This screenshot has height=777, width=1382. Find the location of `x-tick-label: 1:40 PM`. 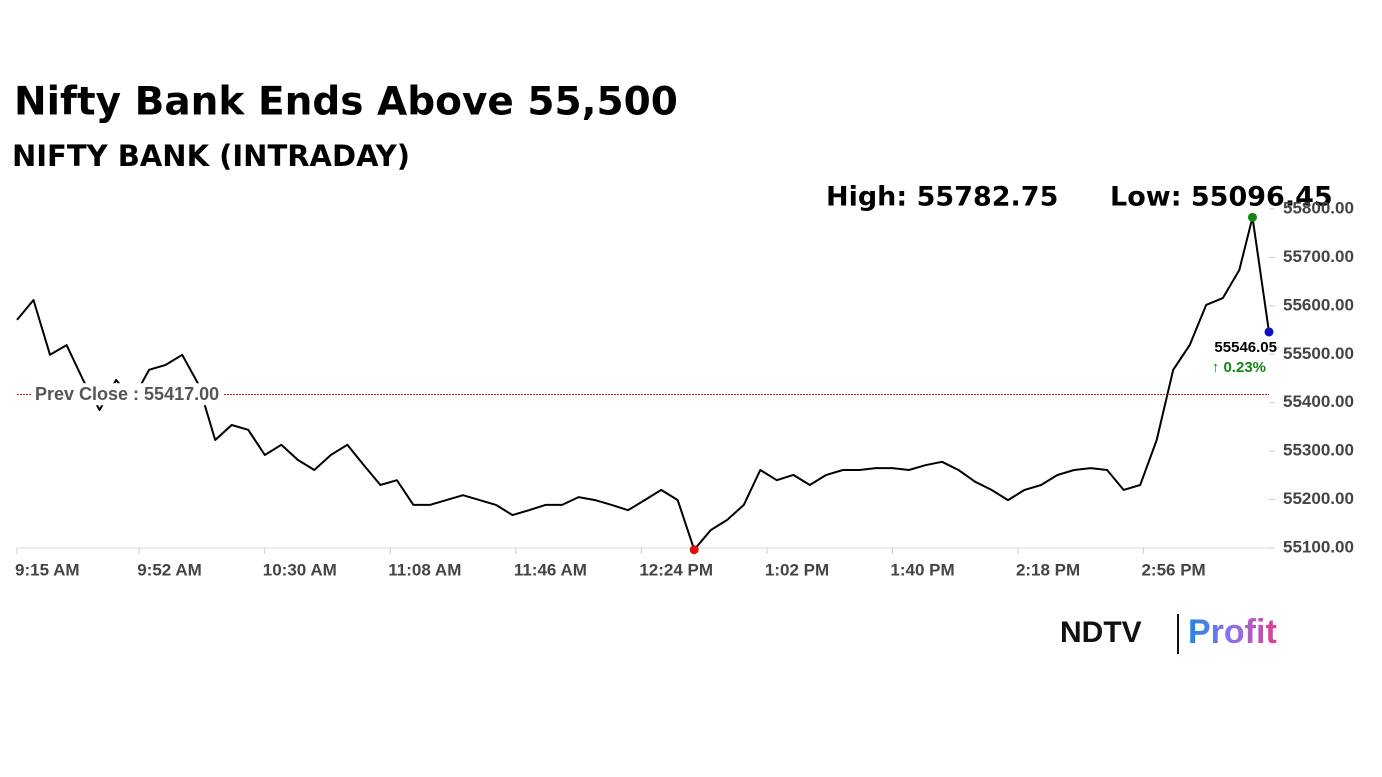

x-tick-label: 1:40 PM is located at coordinates (922, 569).